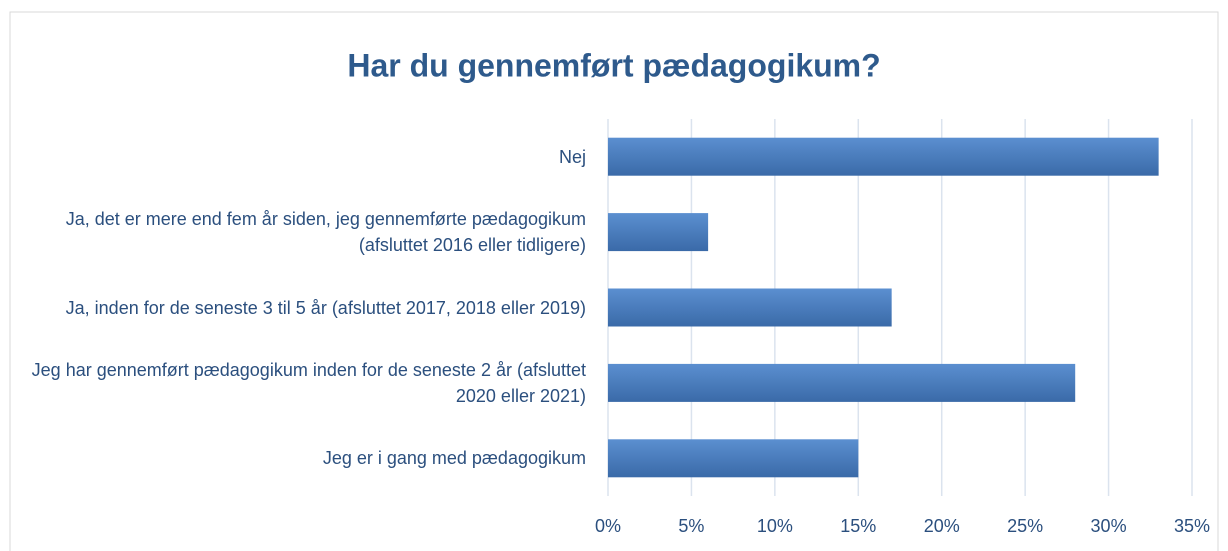 The width and height of the screenshot is (1228, 551). I want to click on x-tick-label: 20%, so click(942, 526).